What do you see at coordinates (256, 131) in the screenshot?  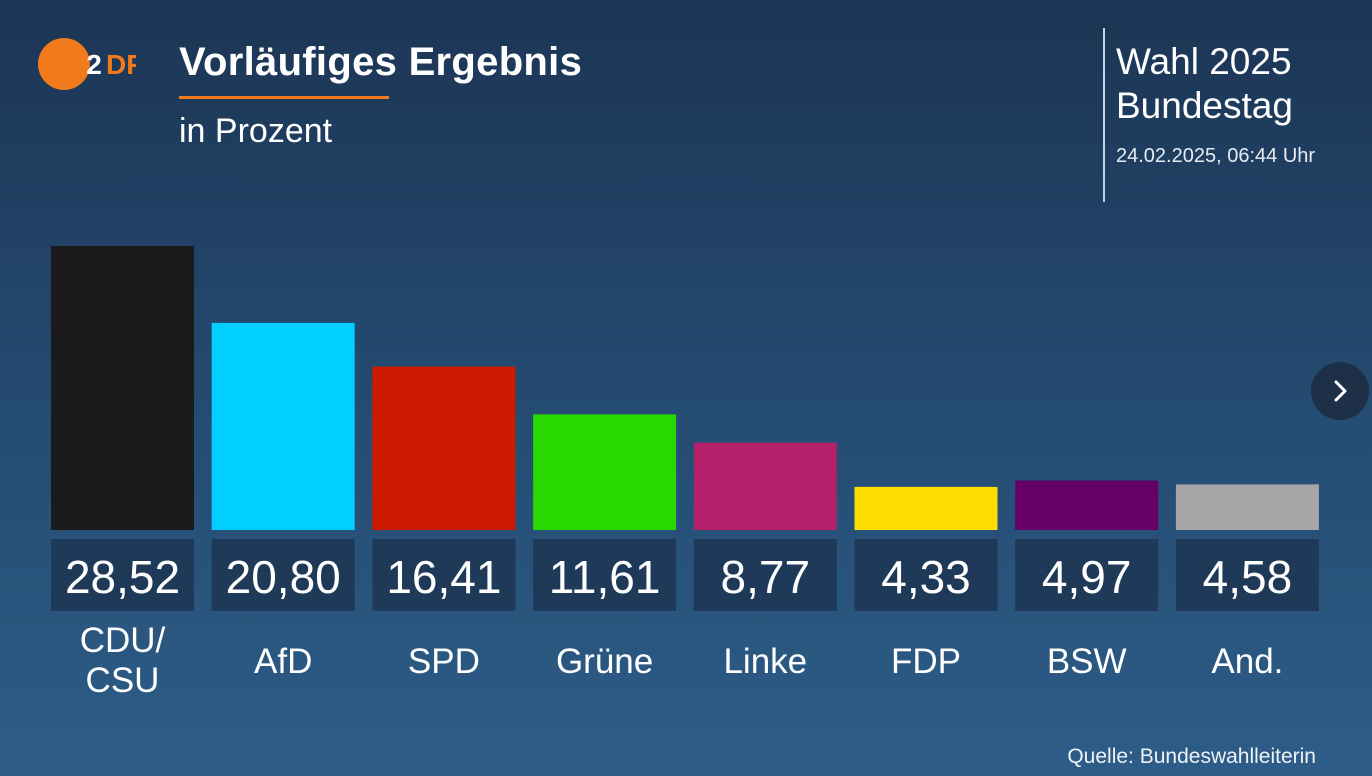 I see `page-subtitle: in Prozent` at bounding box center [256, 131].